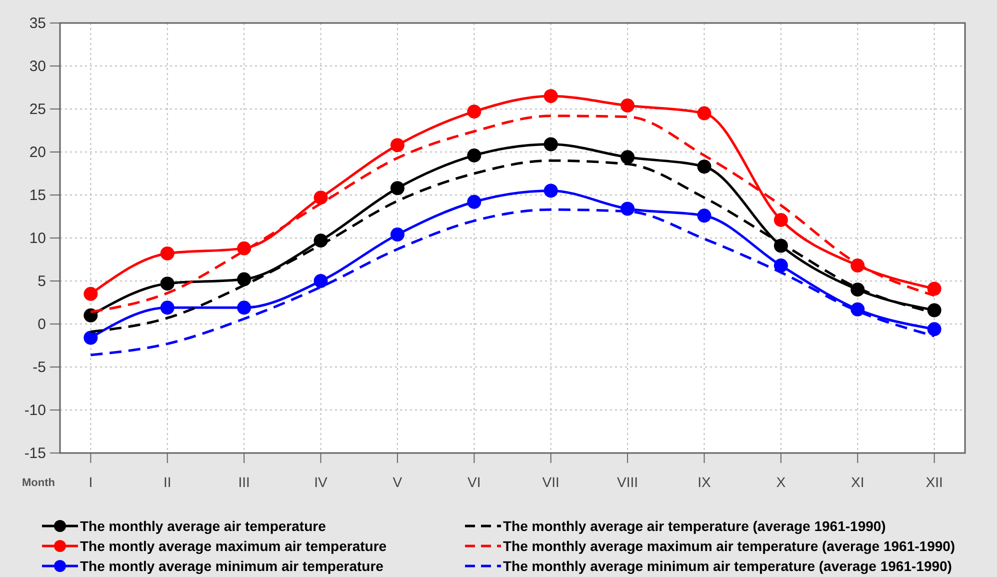 The height and width of the screenshot is (577, 997). What do you see at coordinates (35, 410) in the screenshot?
I see `y-tick-label: -10` at bounding box center [35, 410].